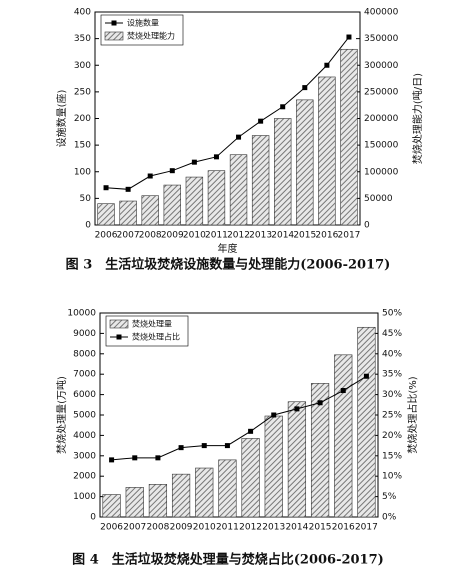 This screenshot has width=456, height=583. What do you see at coordinates (86, 199) in the screenshot?
I see `y-tick-label: 50` at bounding box center [86, 199].